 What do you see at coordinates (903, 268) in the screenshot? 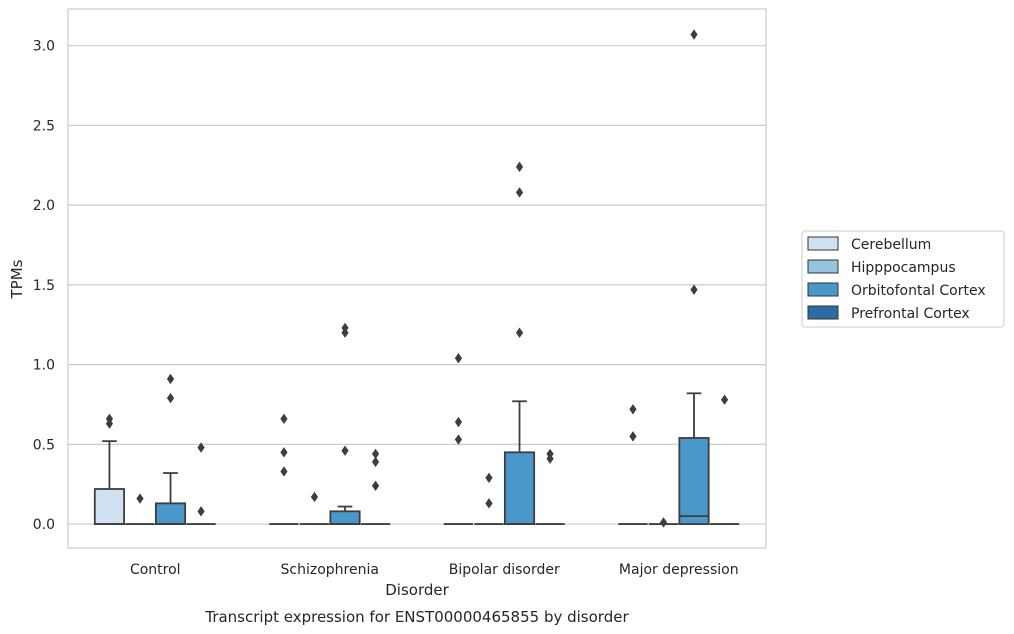
I see `legend-entry: Hipppocampus` at bounding box center [903, 268].